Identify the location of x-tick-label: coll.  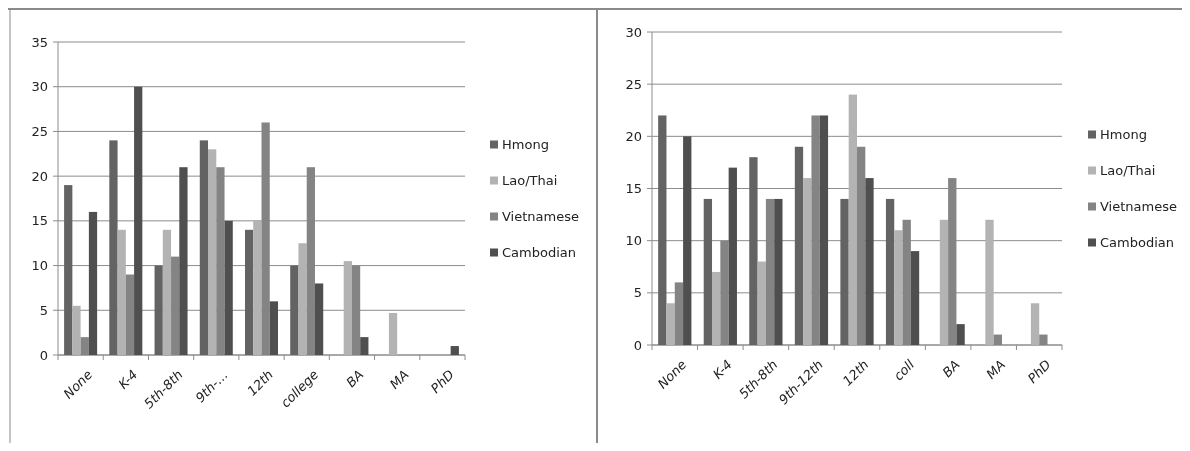
(904, 370).